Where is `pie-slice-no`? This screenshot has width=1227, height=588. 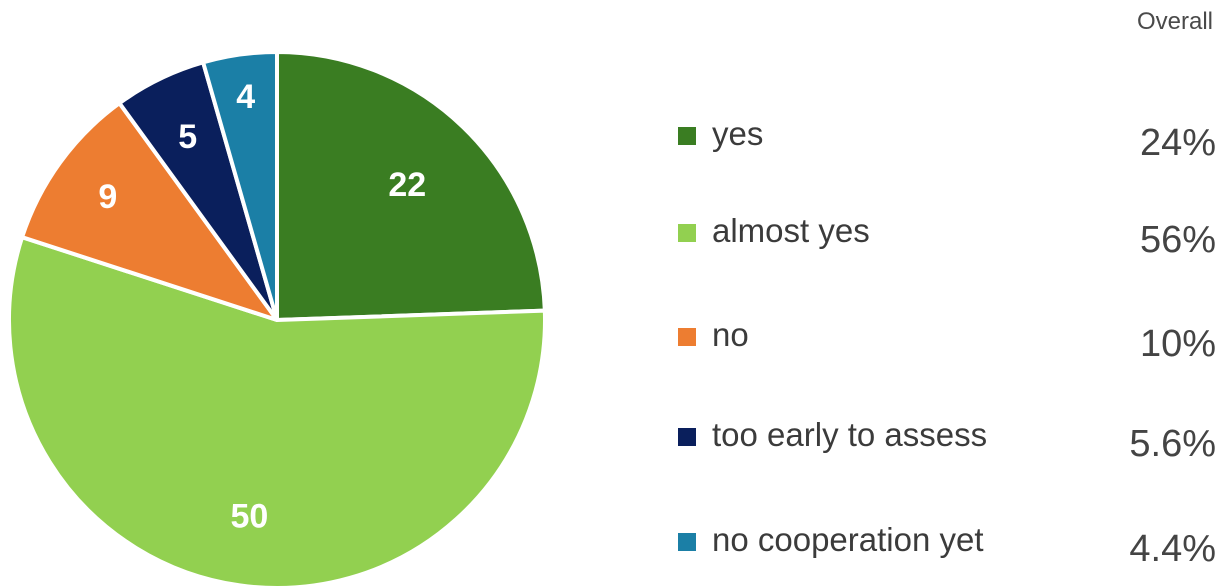
pie-slice-no is located at coordinates (149, 211).